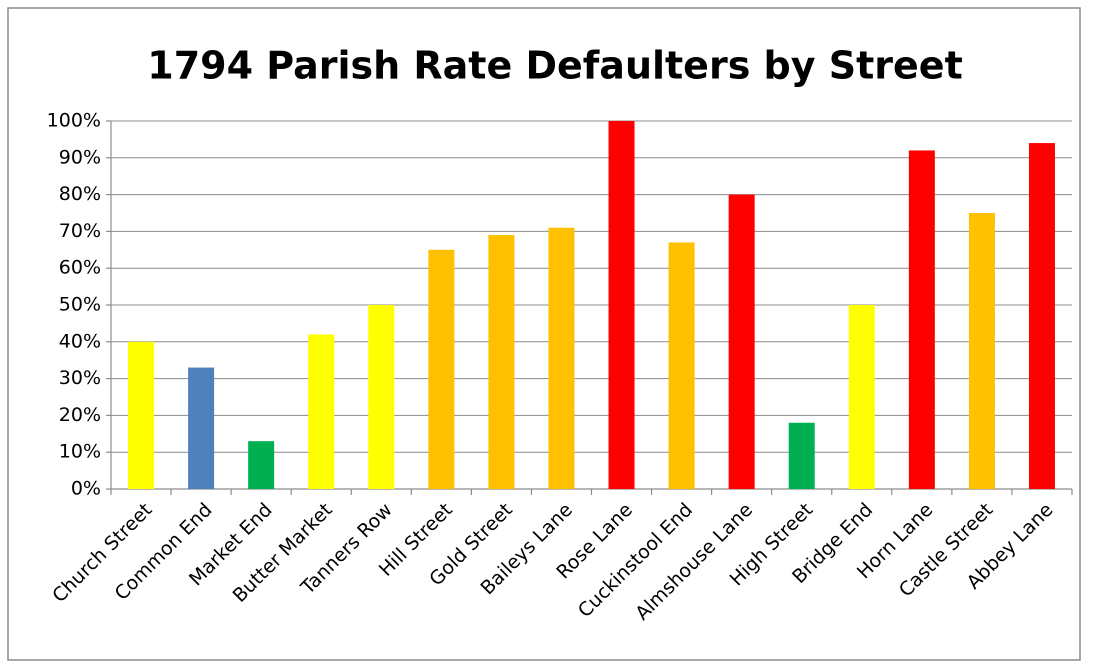 This screenshot has height=666, width=1093. Describe the element at coordinates (80, 415) in the screenshot. I see `y-tick-label: 20%` at that location.